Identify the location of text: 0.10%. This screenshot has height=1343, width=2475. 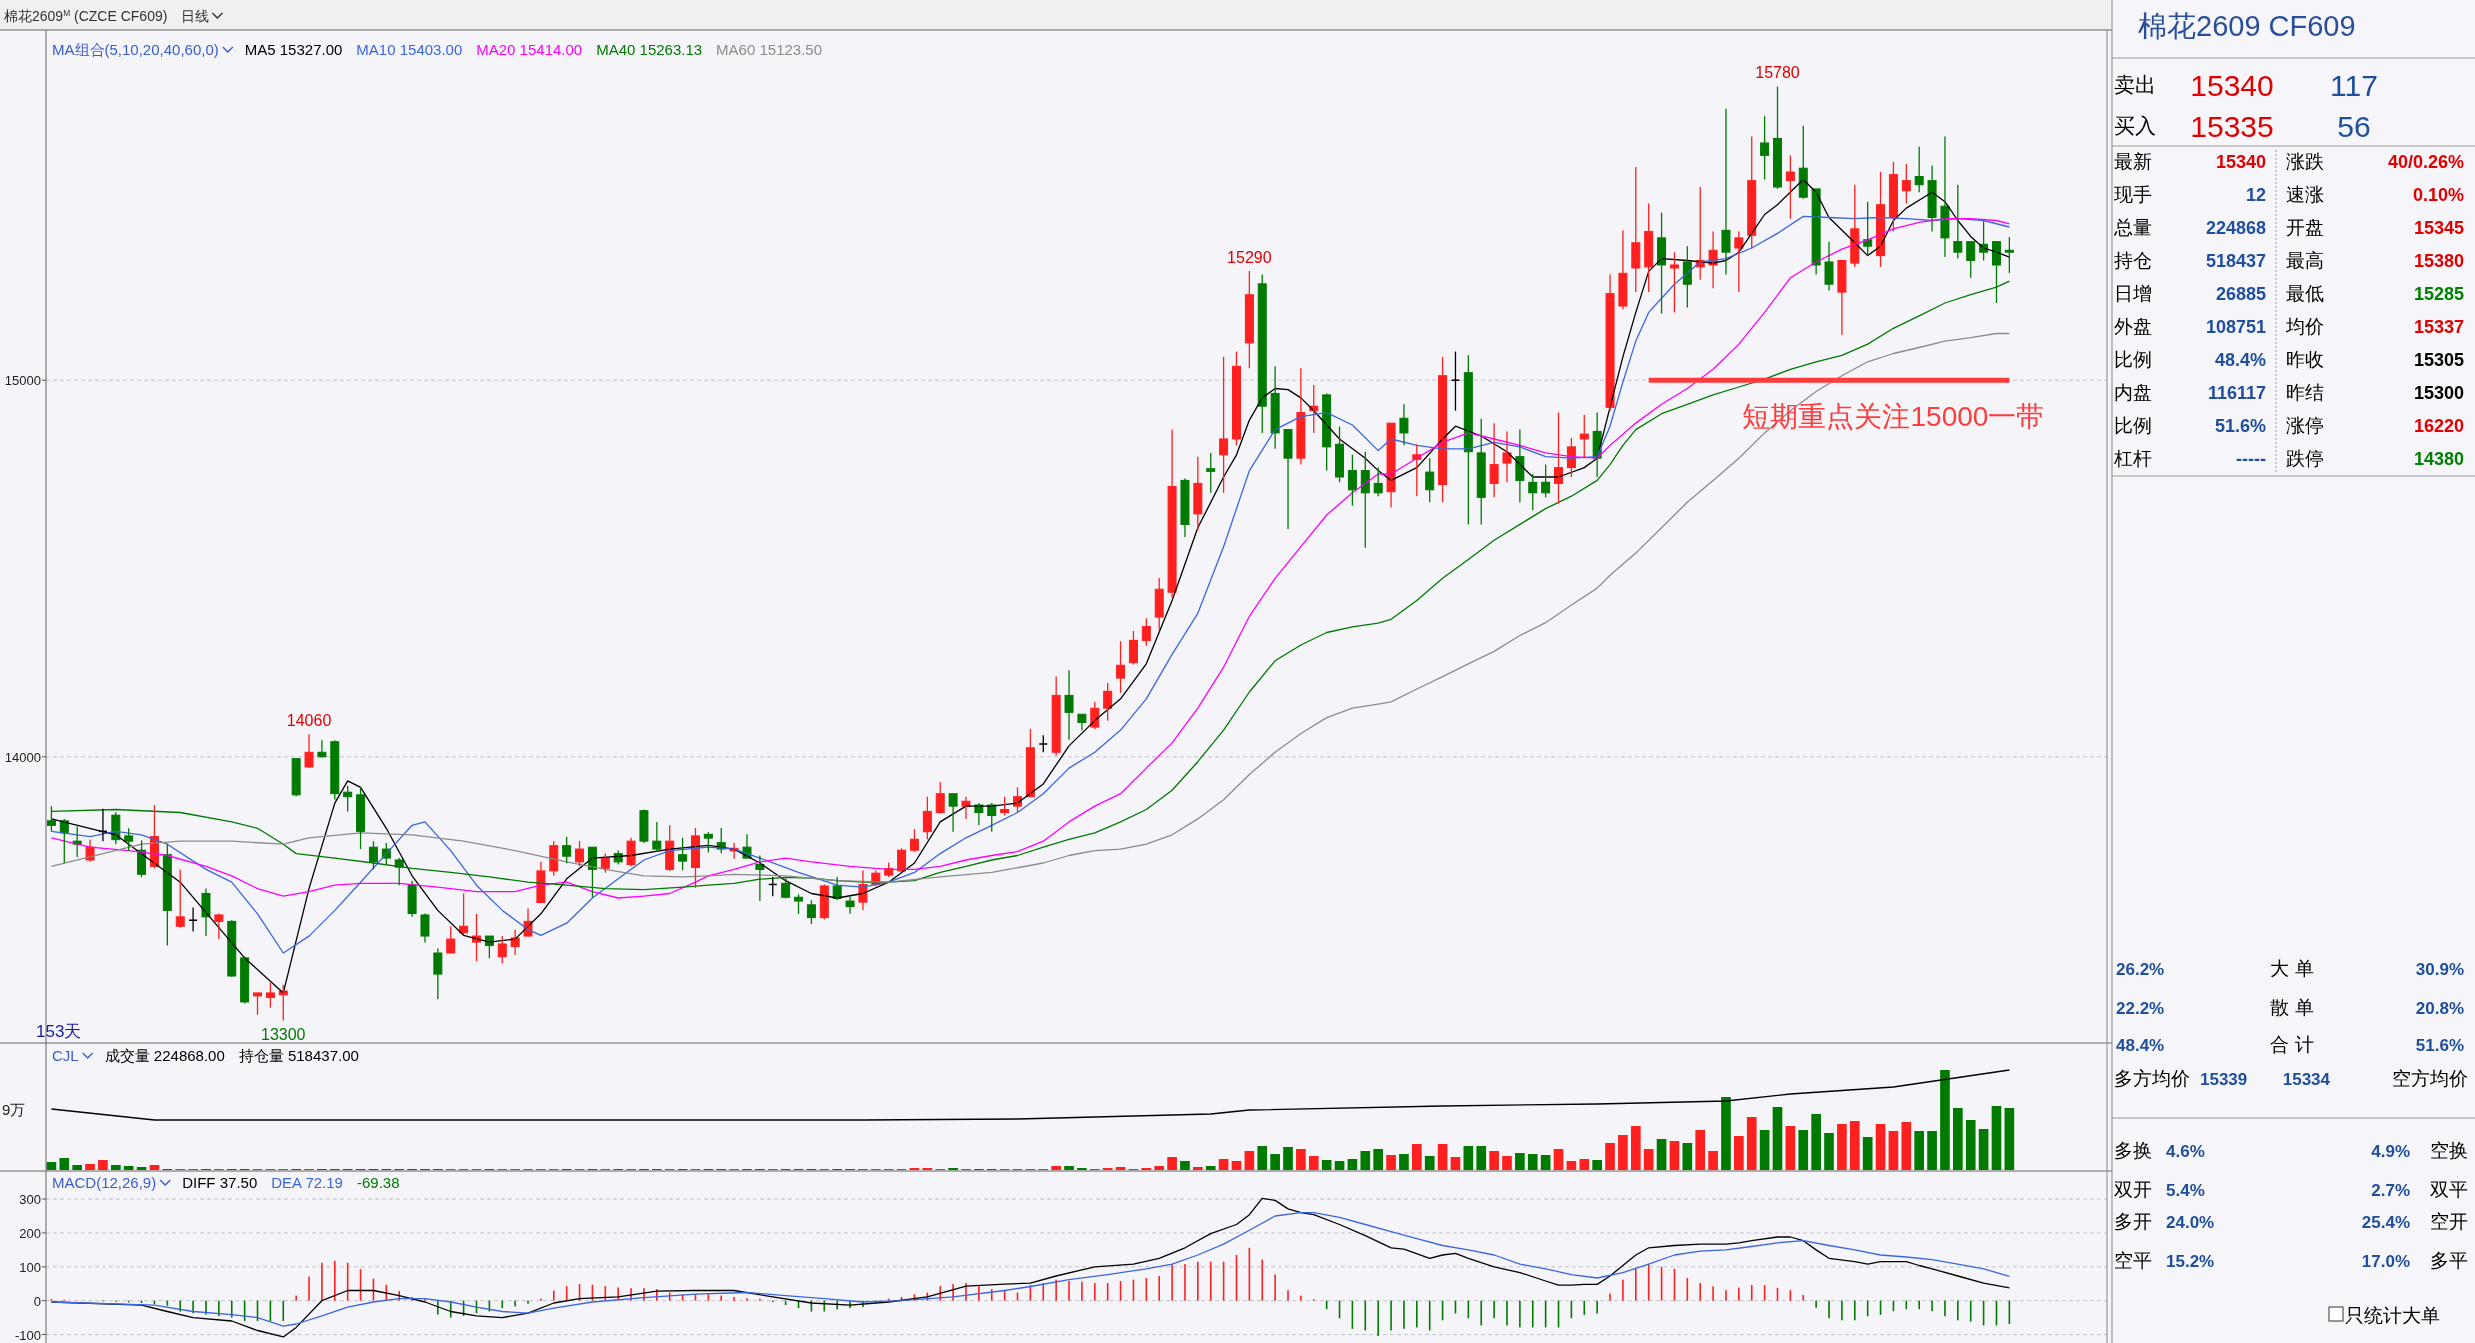
(2438, 195).